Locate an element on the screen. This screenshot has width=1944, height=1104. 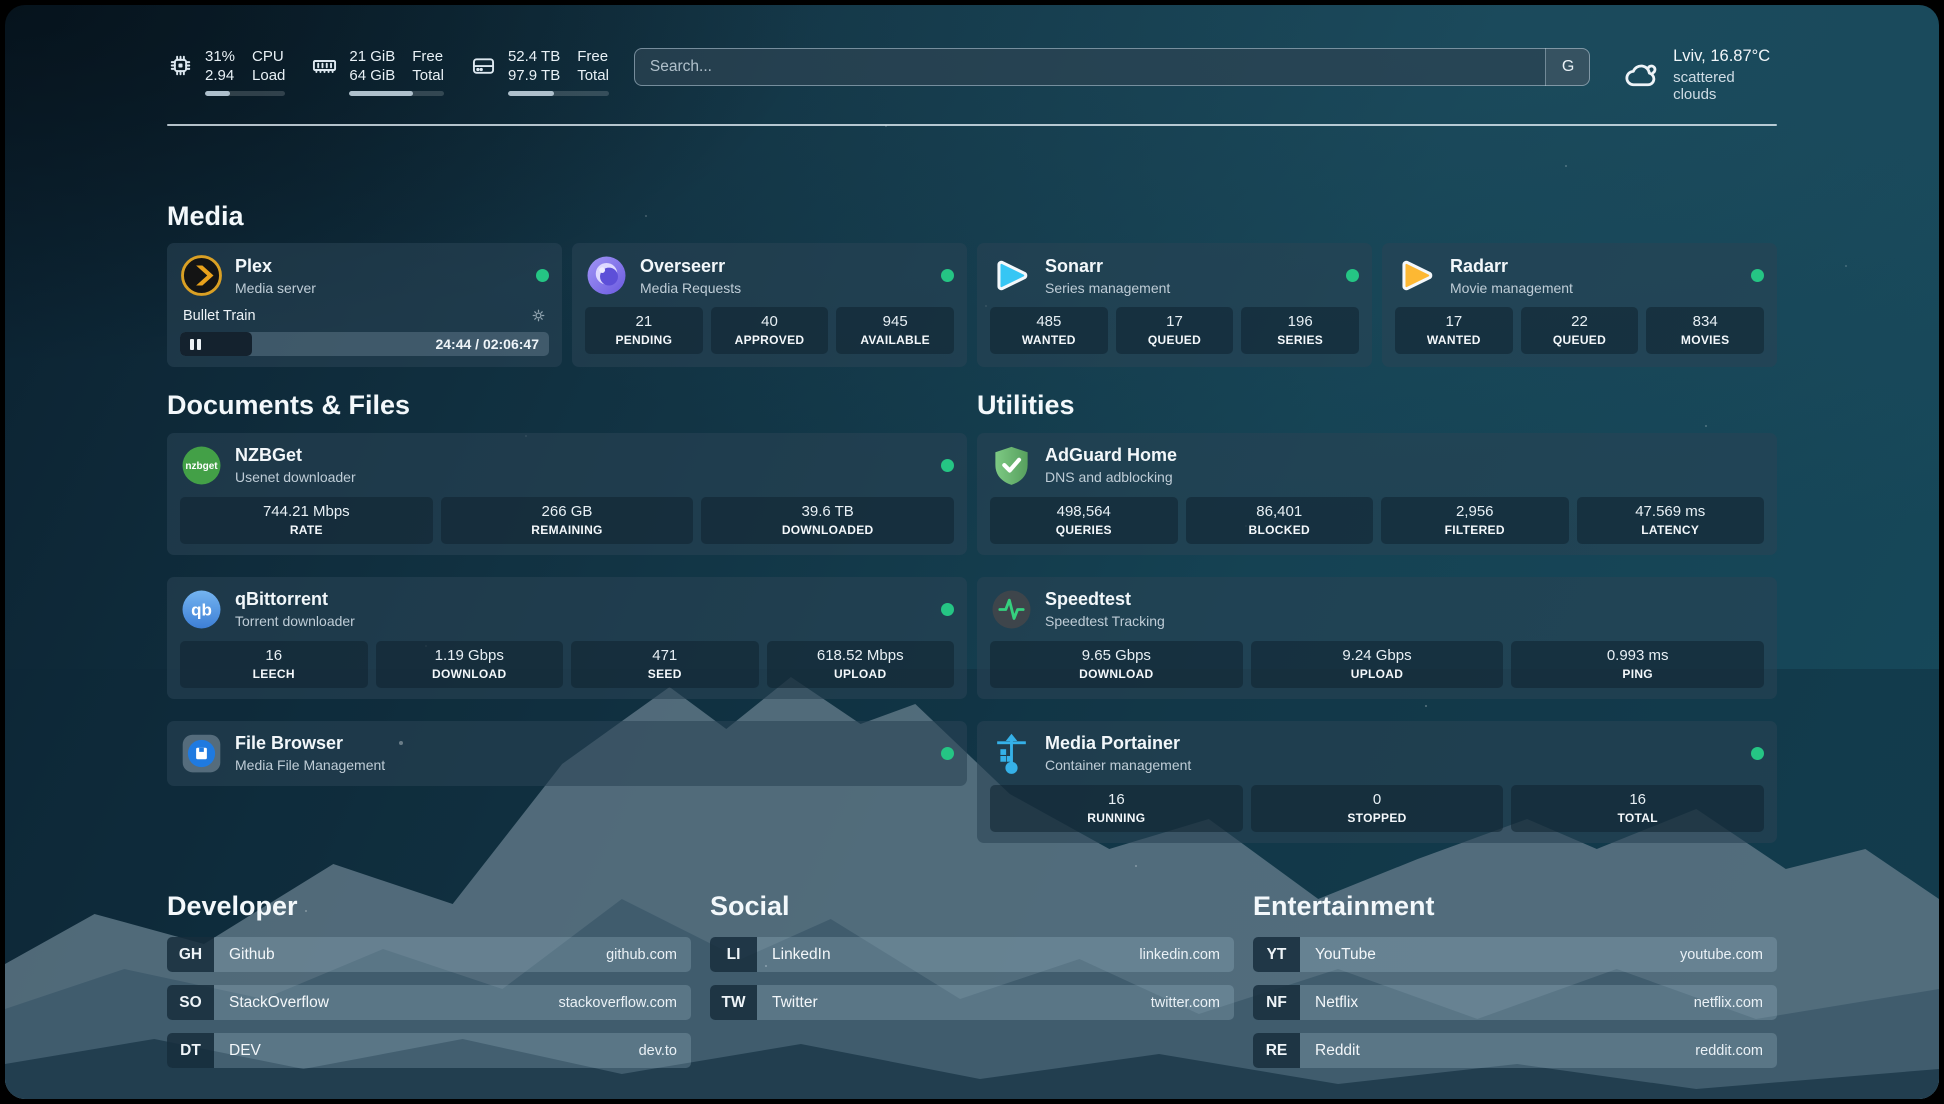
stat-value: 1.19 Gbps is located at coordinates (469, 655).